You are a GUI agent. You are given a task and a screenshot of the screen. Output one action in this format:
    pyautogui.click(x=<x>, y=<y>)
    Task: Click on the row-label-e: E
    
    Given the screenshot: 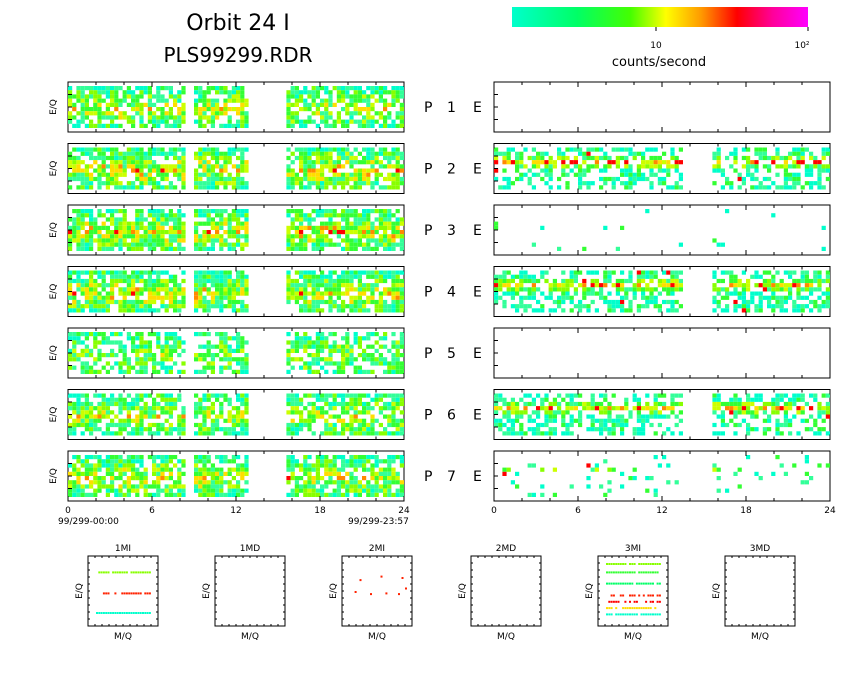 What is the action you would take?
    pyautogui.click(x=477, y=170)
    